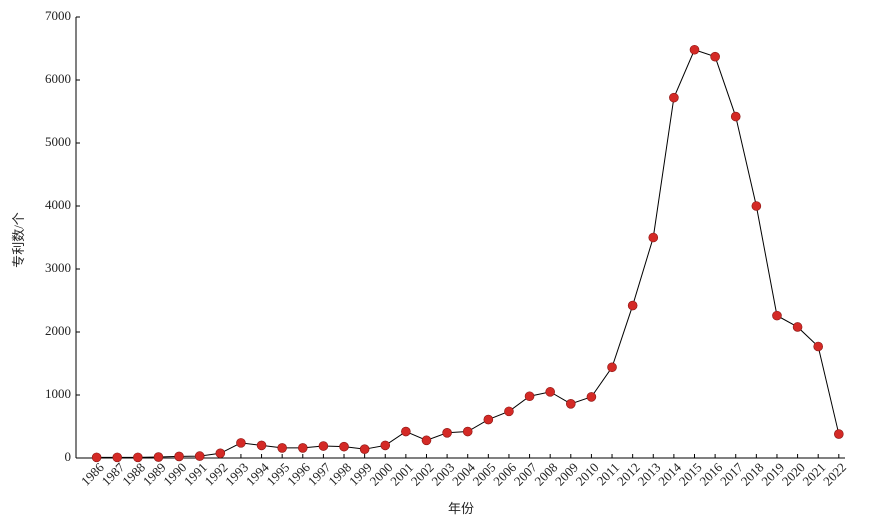 This screenshot has height=525, width=882. Describe the element at coordinates (58, 141) in the screenshot. I see `y-tick-label: 5000` at that location.